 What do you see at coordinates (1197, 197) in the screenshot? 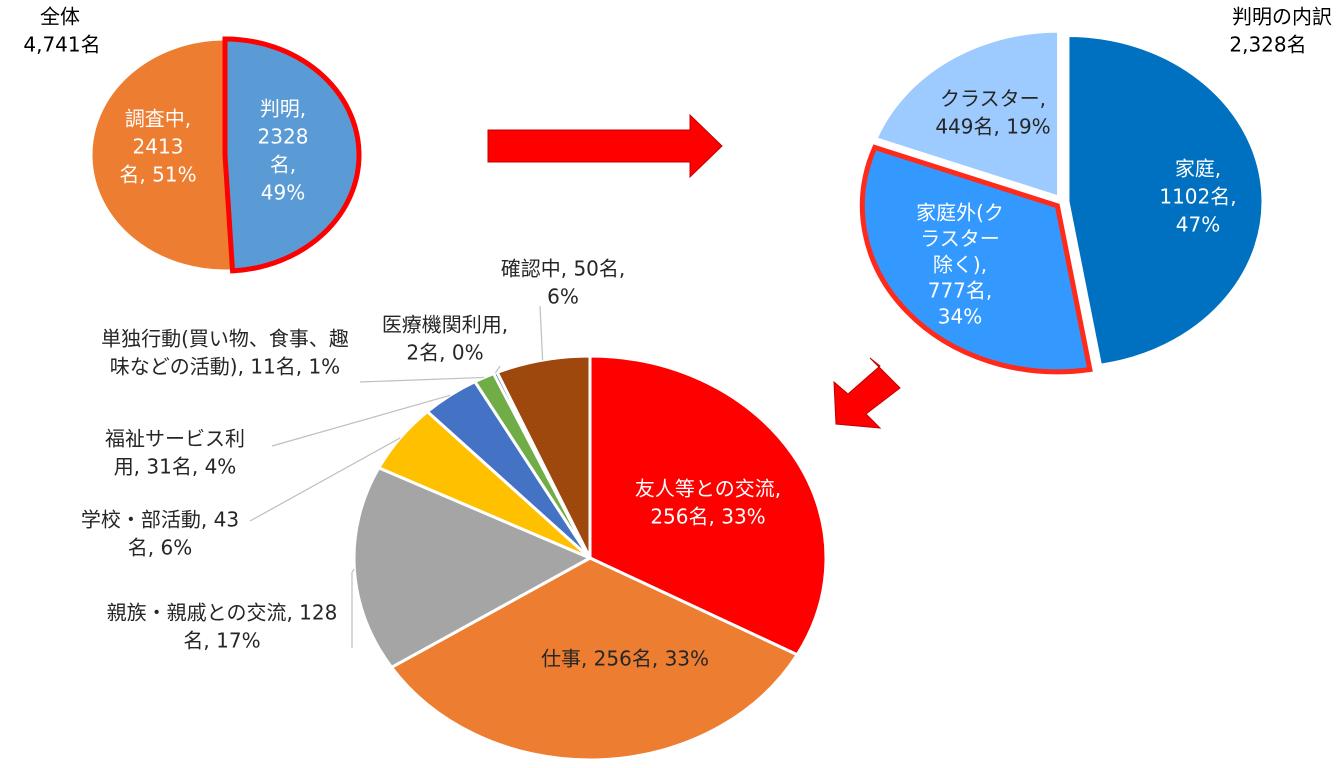
I see `data-label: 1102名,` at bounding box center [1197, 197].